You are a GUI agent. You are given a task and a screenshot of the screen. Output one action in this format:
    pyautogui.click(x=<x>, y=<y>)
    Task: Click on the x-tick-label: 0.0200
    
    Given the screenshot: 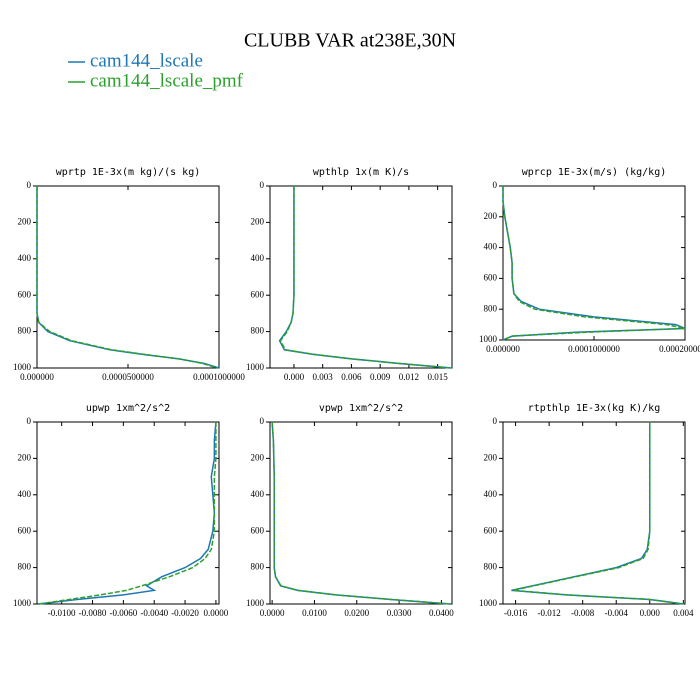 What is the action you would take?
    pyautogui.click(x=356, y=613)
    